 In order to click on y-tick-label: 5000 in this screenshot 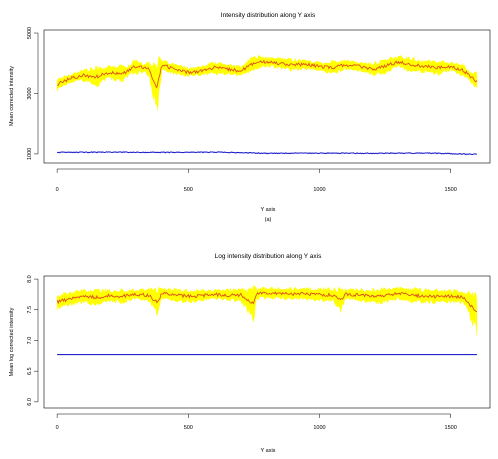, I will do `click(30, 33)`.